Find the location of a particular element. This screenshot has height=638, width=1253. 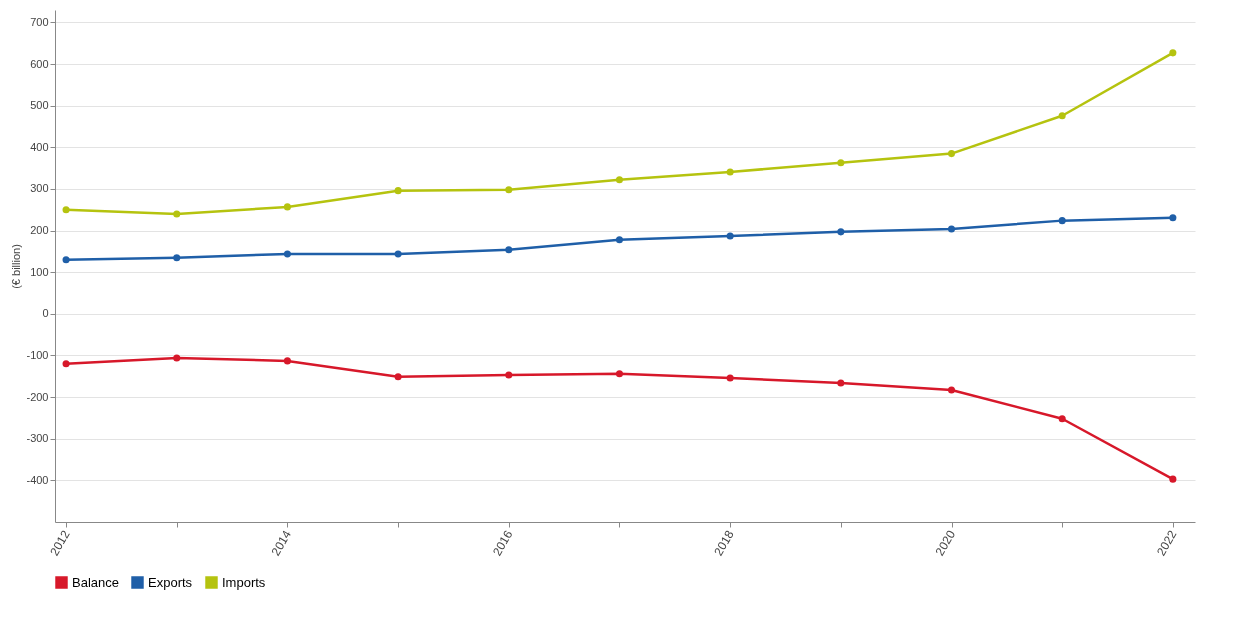

y-tick-label: 400 is located at coordinates (39, 146).